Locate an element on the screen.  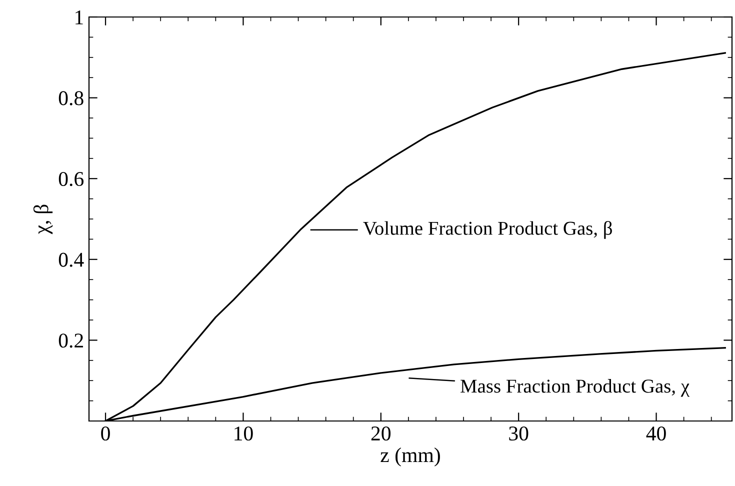
x-tick-label: 10 is located at coordinates (243, 433).